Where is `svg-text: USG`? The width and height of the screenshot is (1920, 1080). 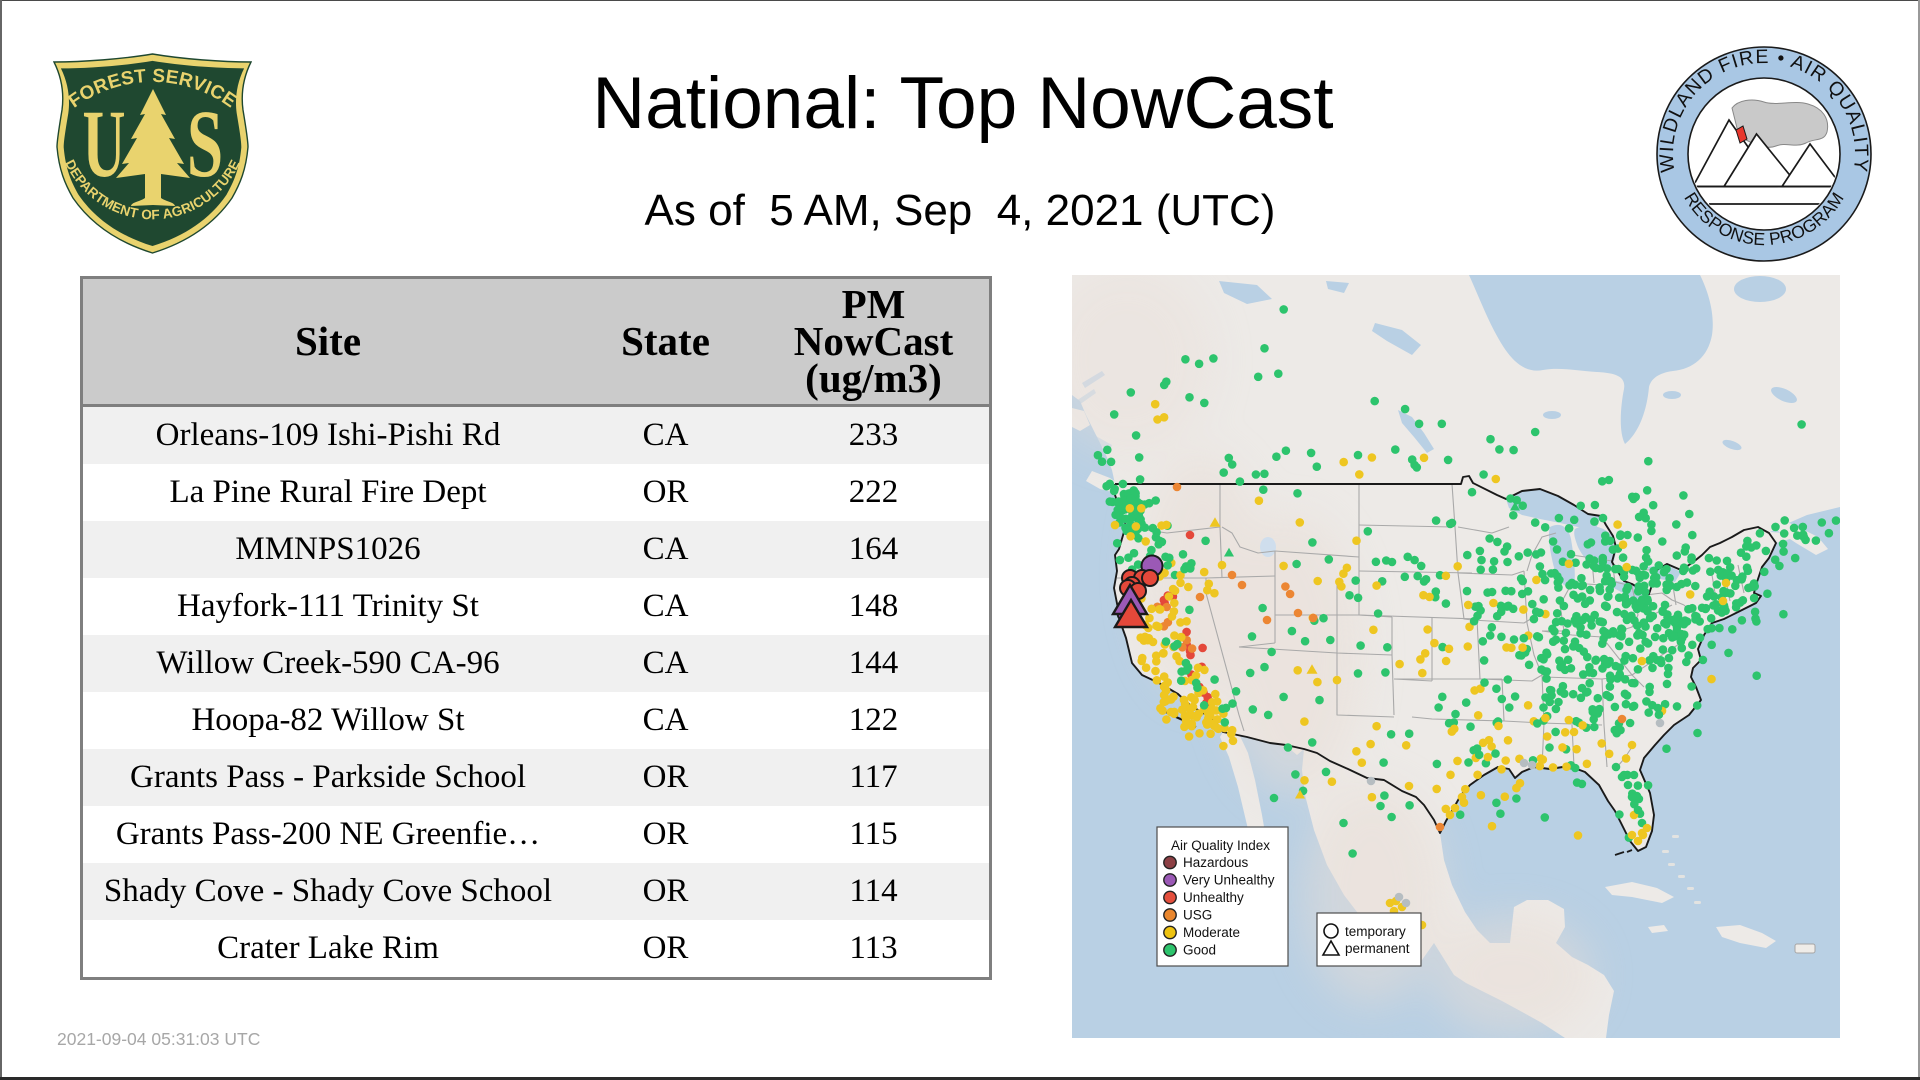 svg-text: USG is located at coordinates (1197, 915).